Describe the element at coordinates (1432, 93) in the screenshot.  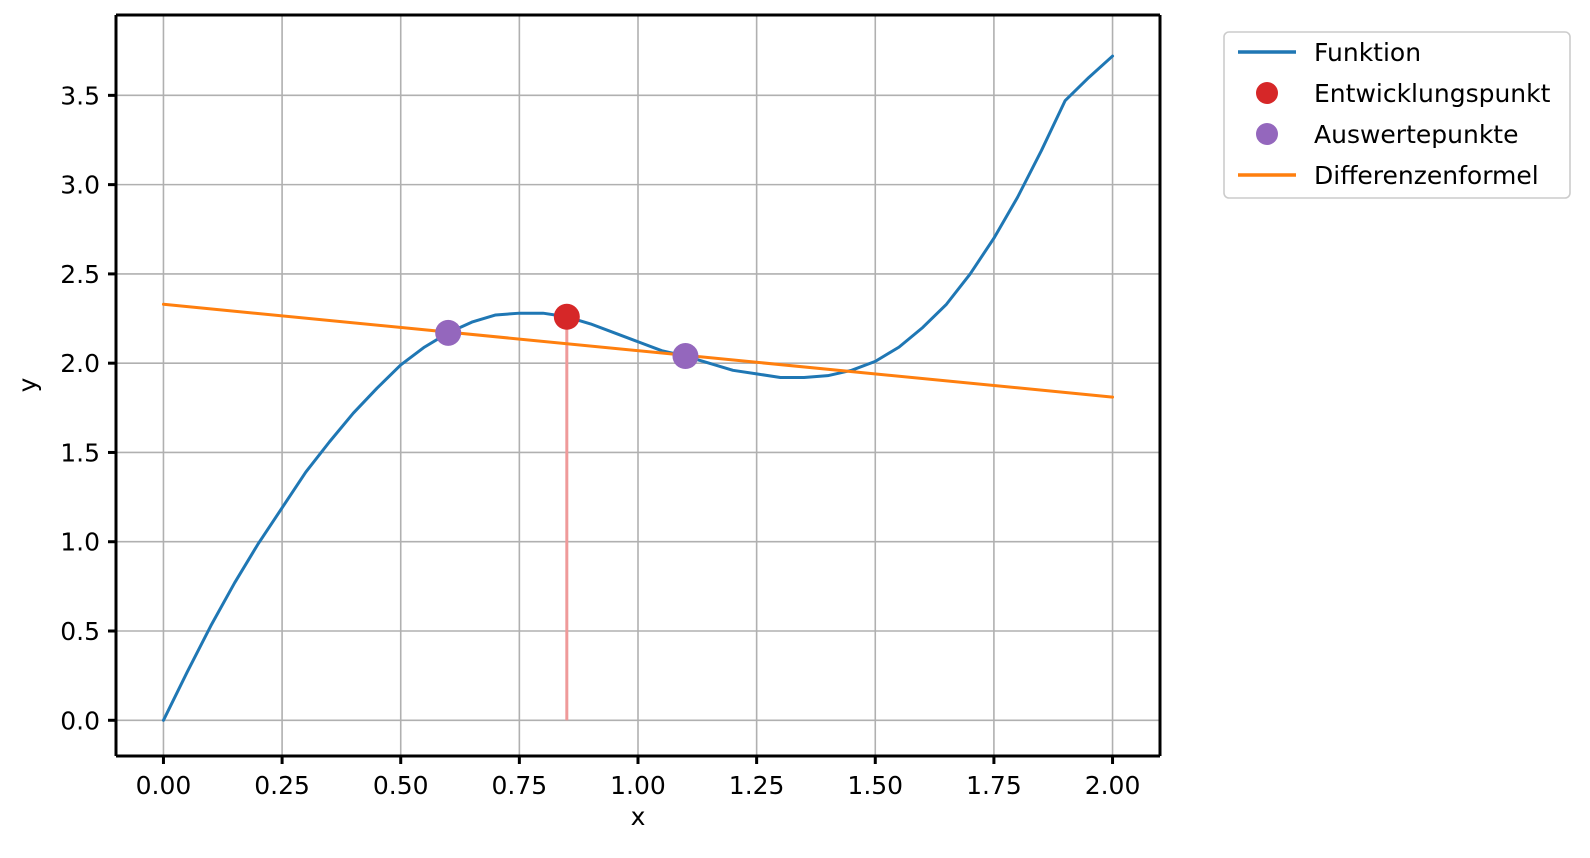
I see `legend-label: Entwicklungspunkt` at that location.